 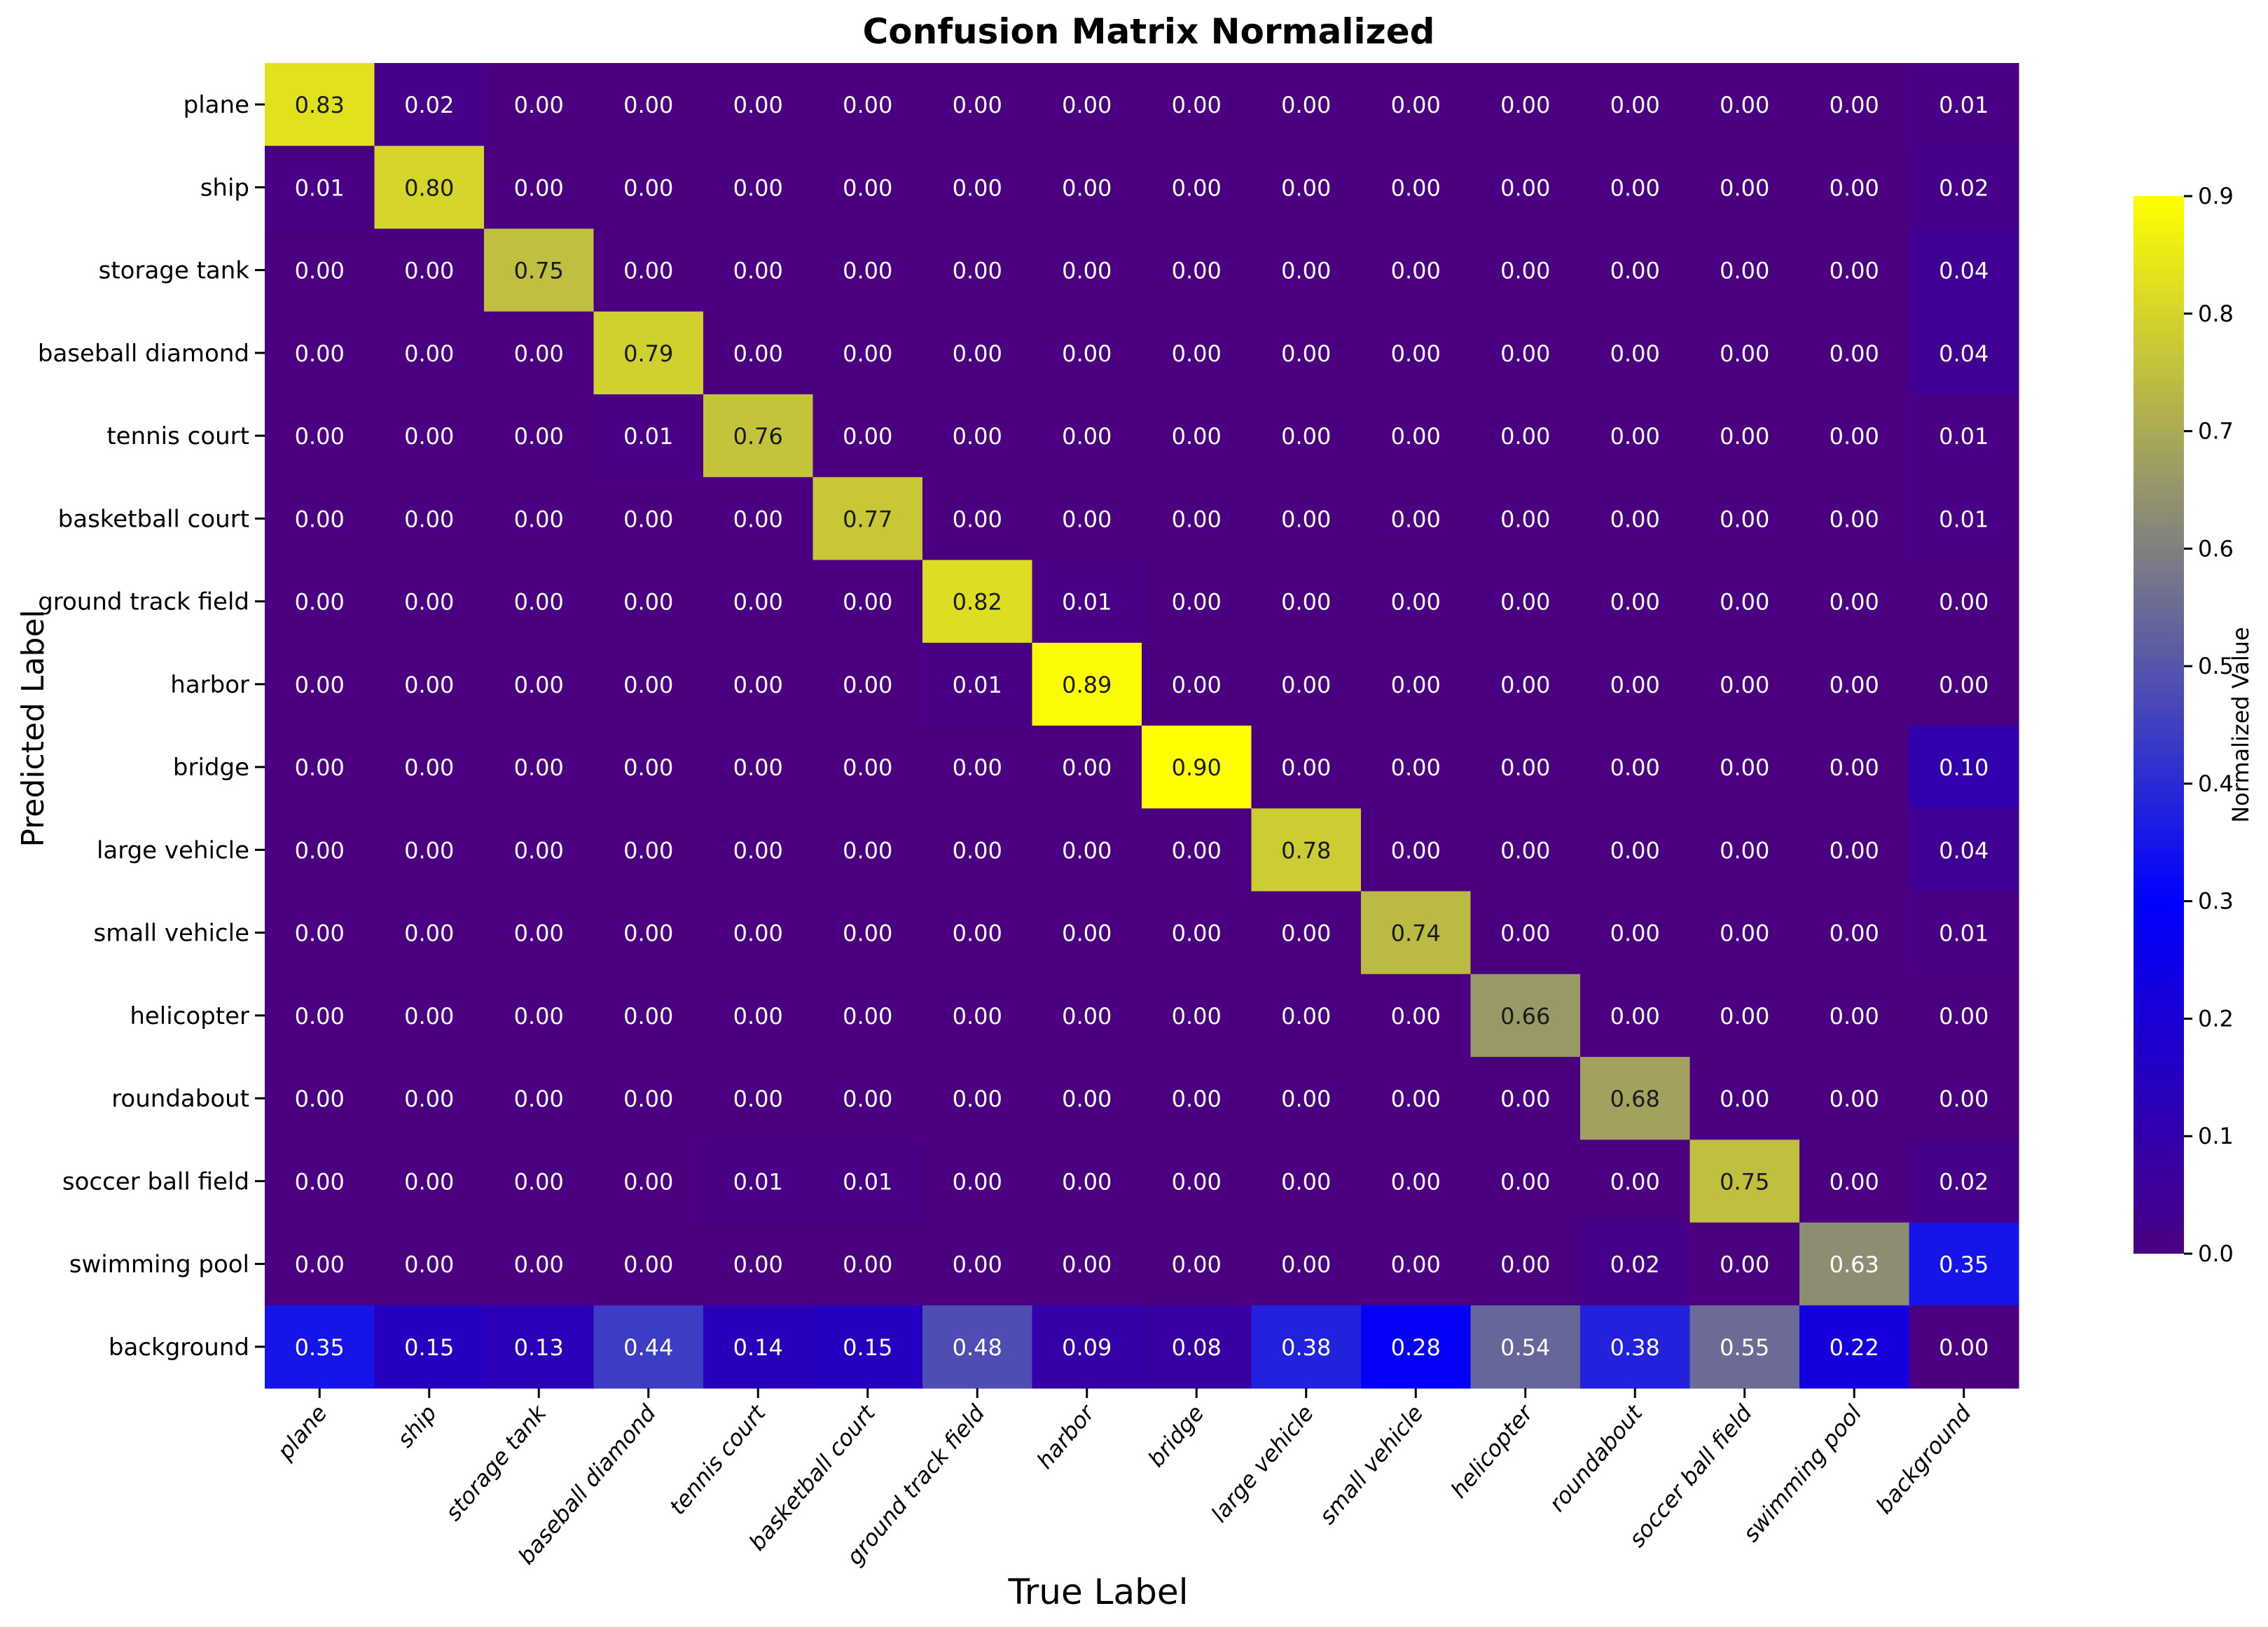 What do you see at coordinates (1924, 1459) in the screenshot?
I see `x-tick-label-background: background` at bounding box center [1924, 1459].